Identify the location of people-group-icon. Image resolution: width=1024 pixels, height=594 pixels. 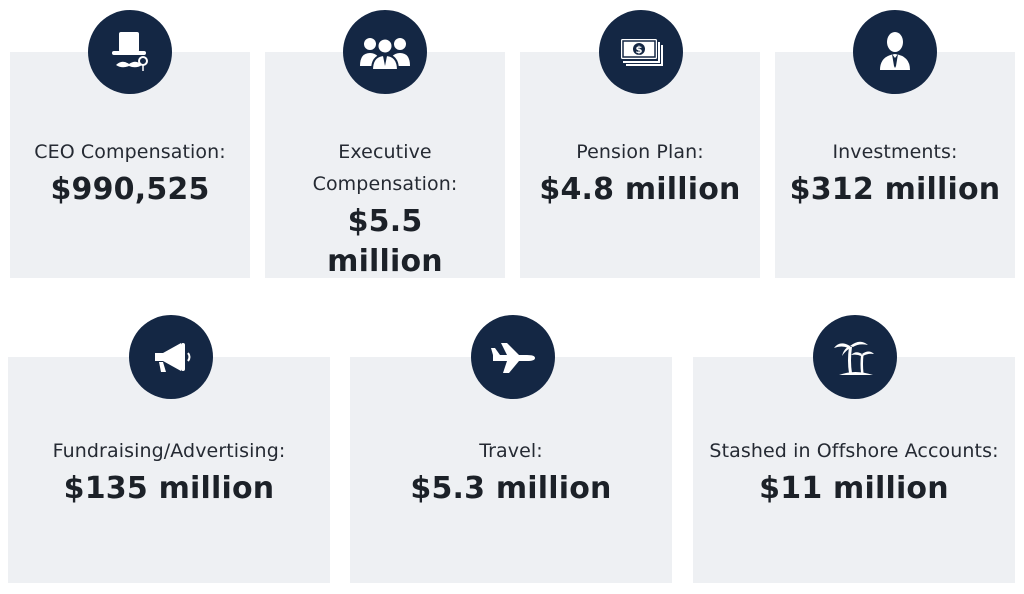
(385, 52).